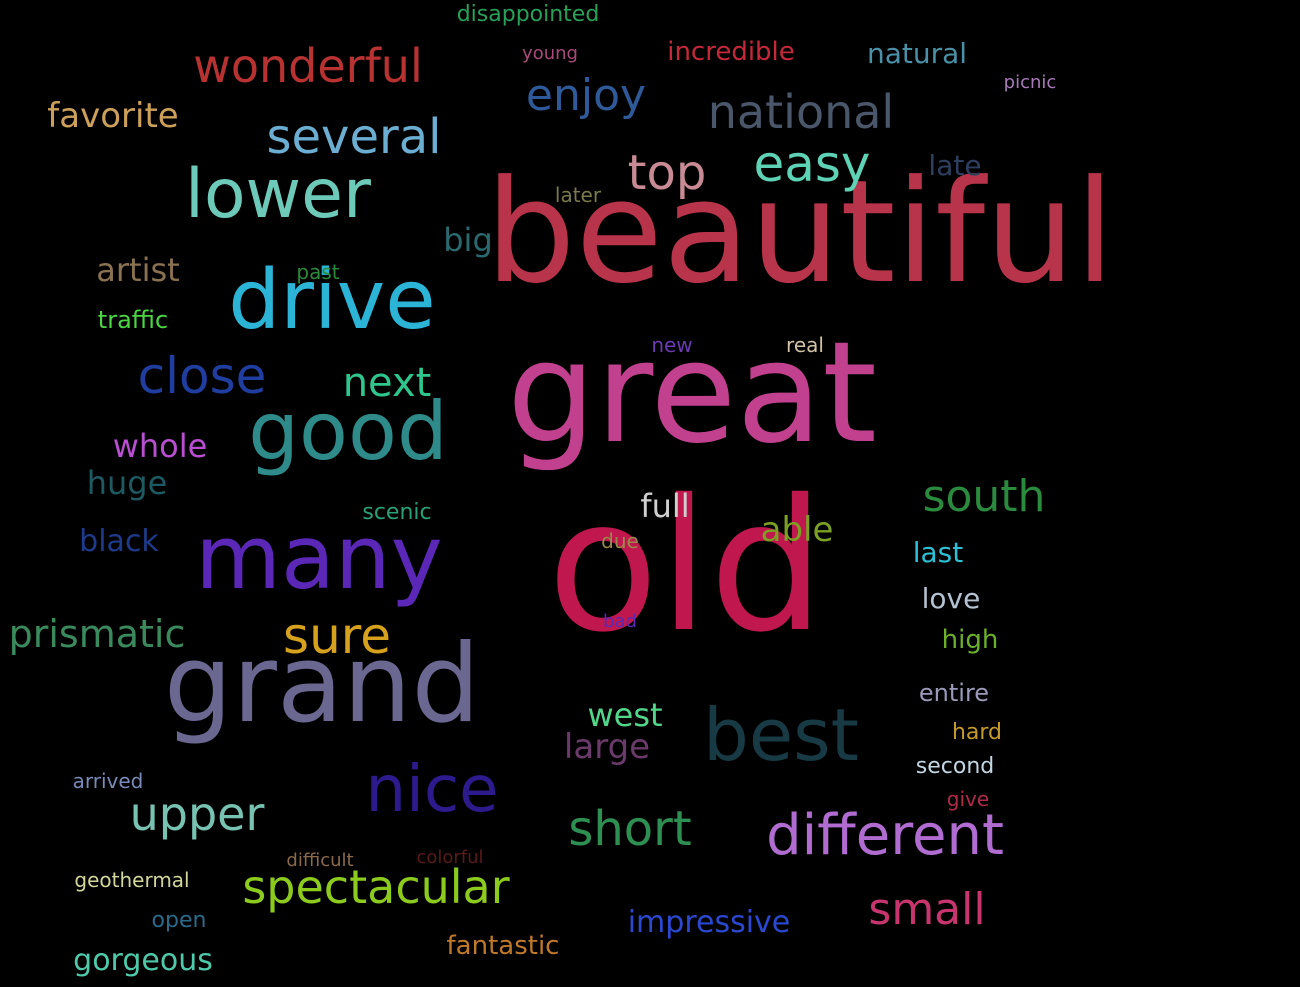 This screenshot has height=987, width=1300. Describe the element at coordinates (625, 715) in the screenshot. I see `word-west: west` at that location.